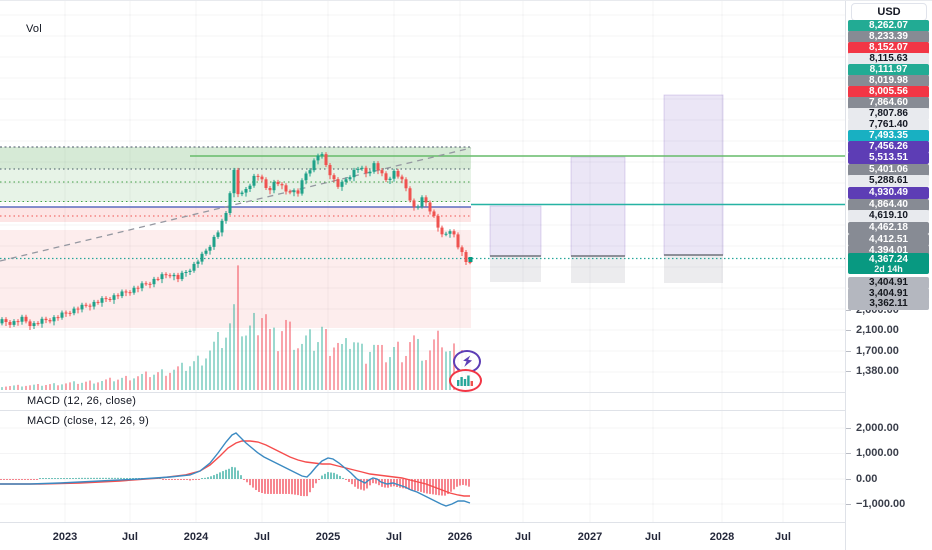  I want to click on price-badge: 4,412.51, so click(888, 240).